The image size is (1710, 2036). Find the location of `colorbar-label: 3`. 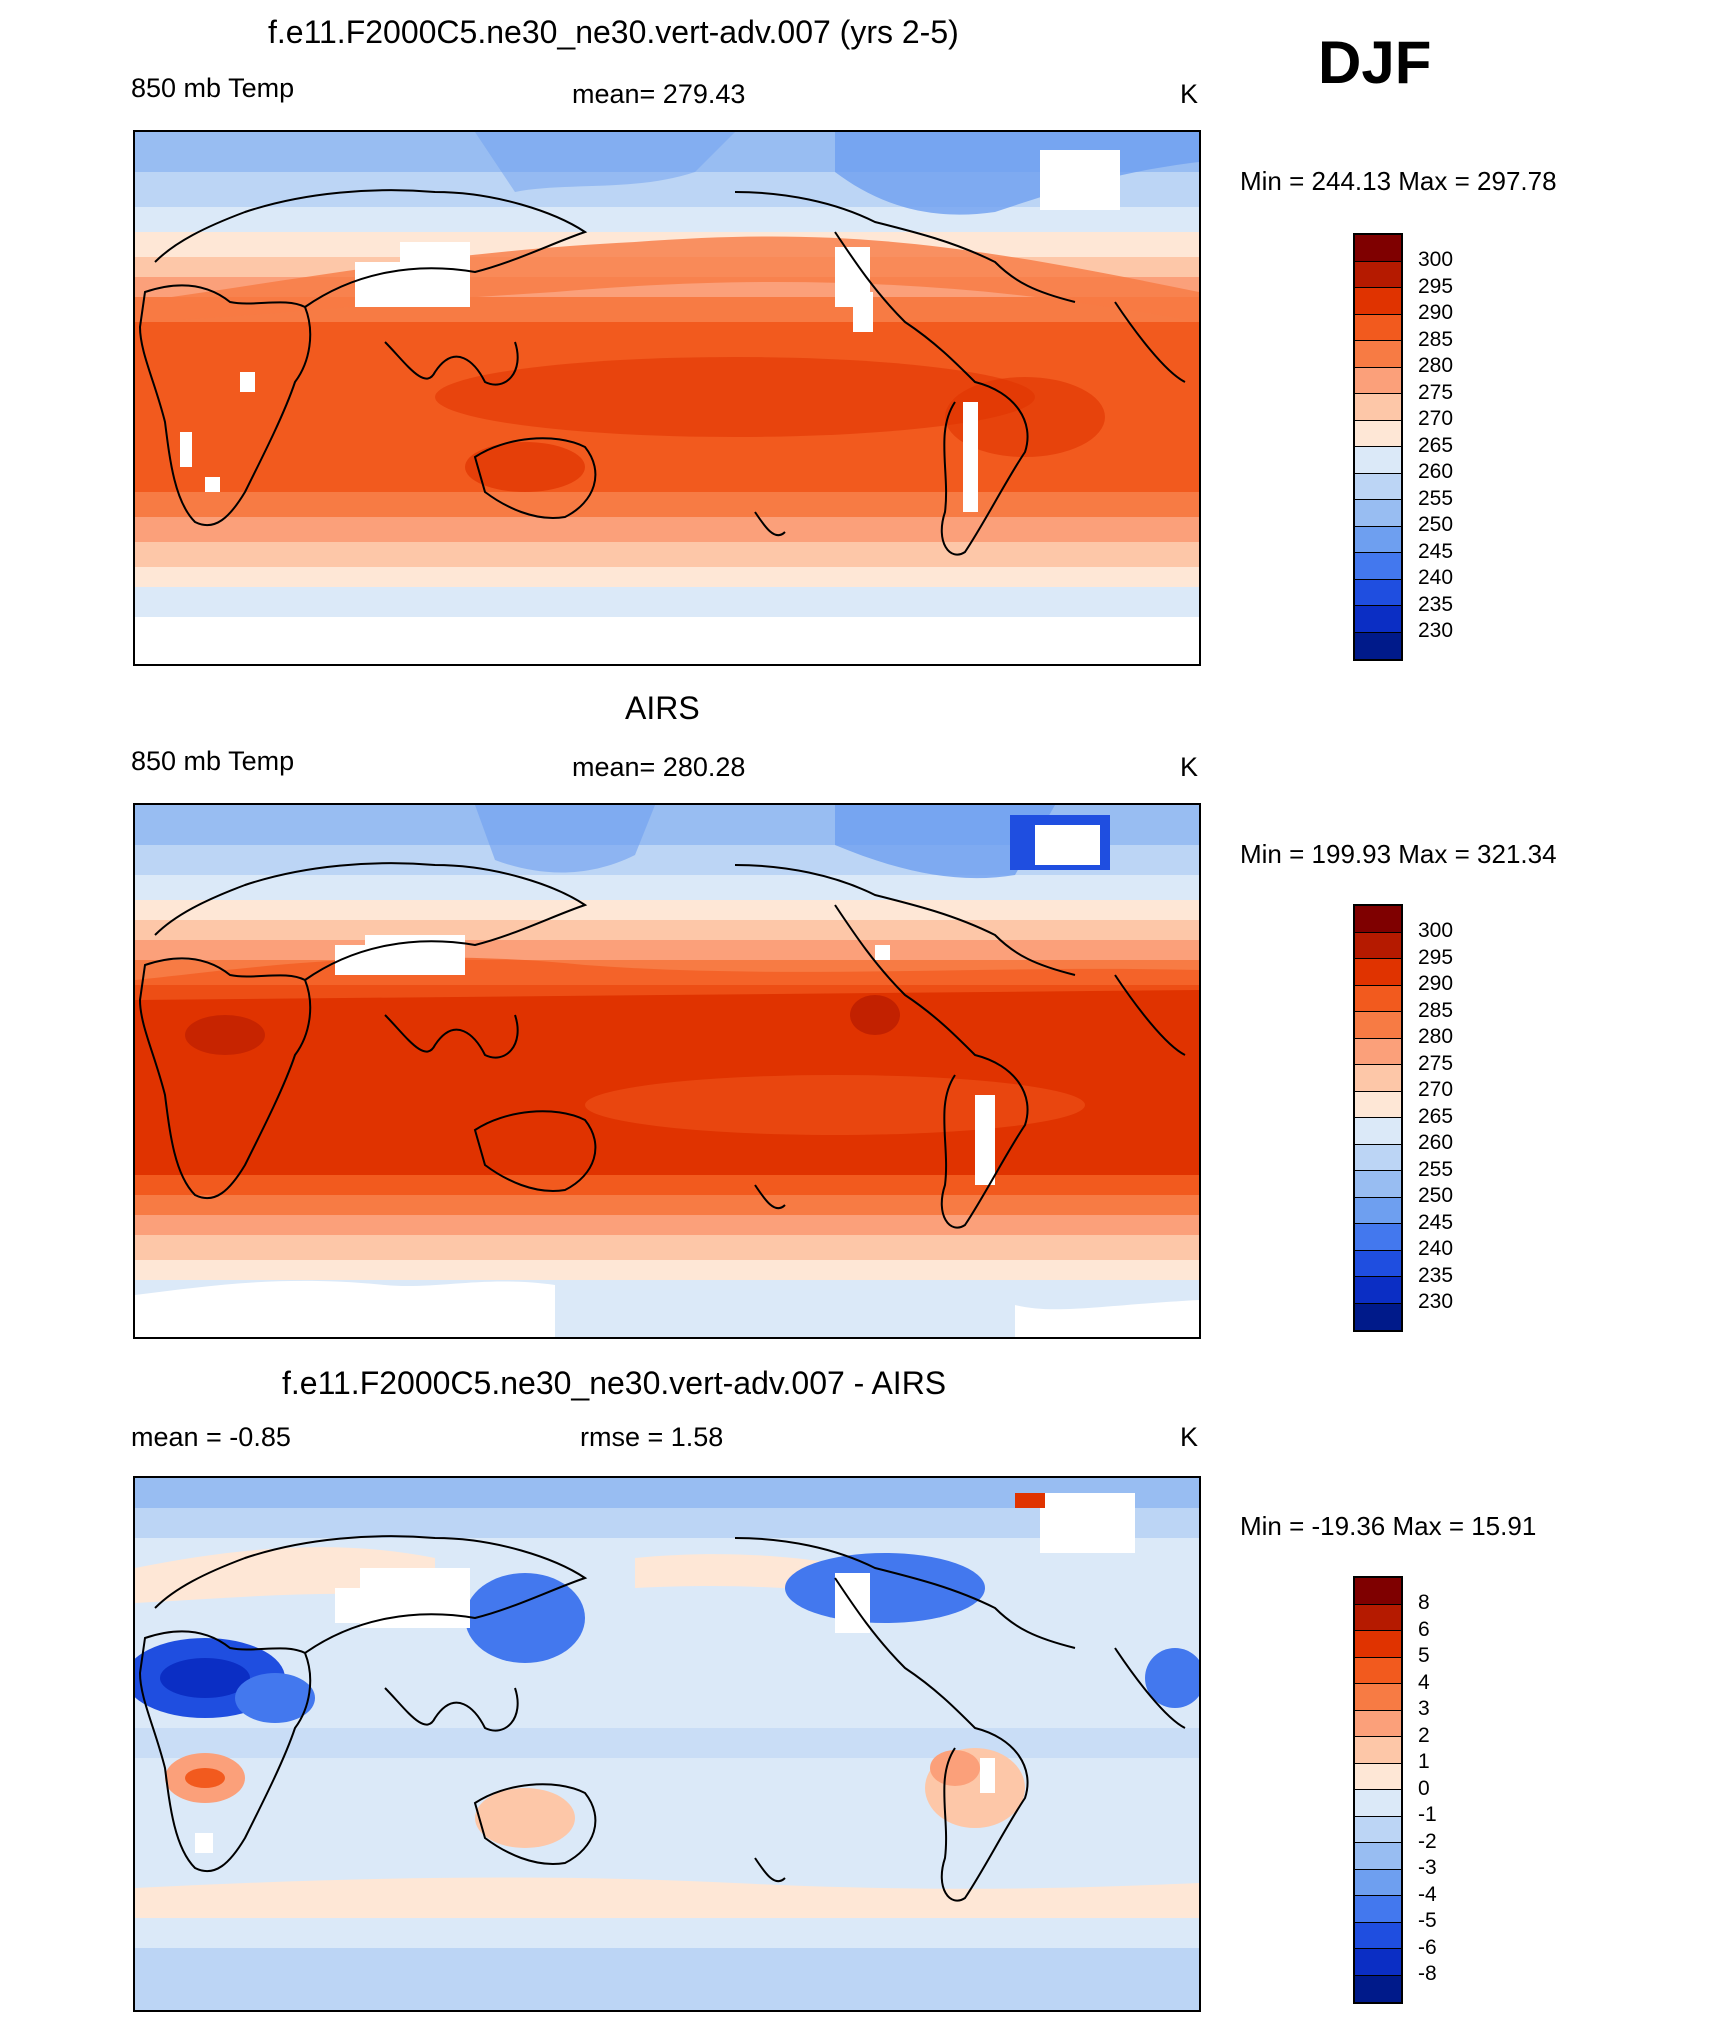

colorbar-label: 3 is located at coordinates (1424, 1708).